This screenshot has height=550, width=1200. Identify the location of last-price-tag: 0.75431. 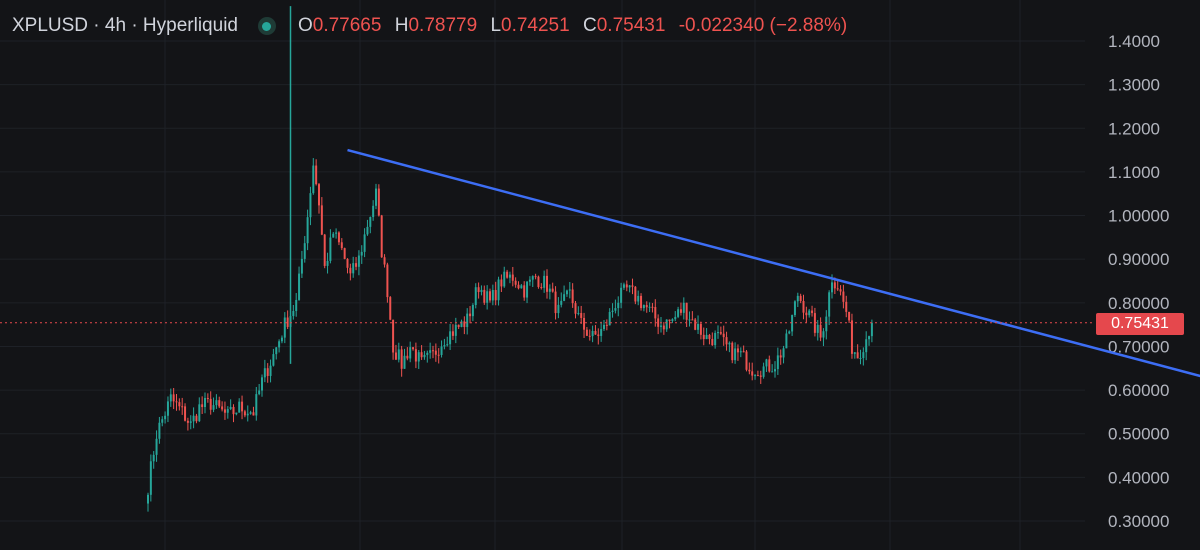
(1140, 324).